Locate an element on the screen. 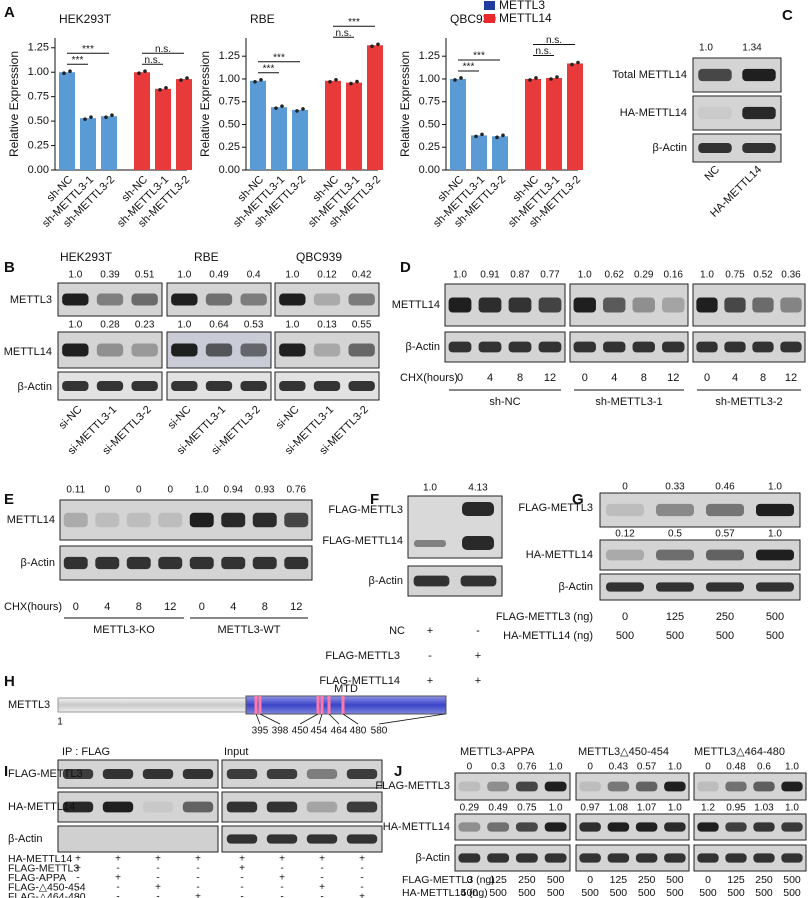  amount: 125 is located at coordinates (736, 880).